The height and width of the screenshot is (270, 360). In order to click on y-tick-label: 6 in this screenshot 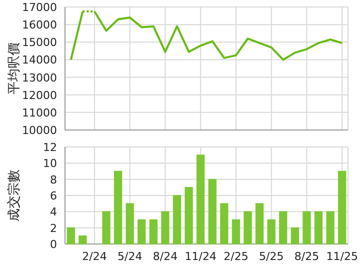, I will do `click(53, 196)`.